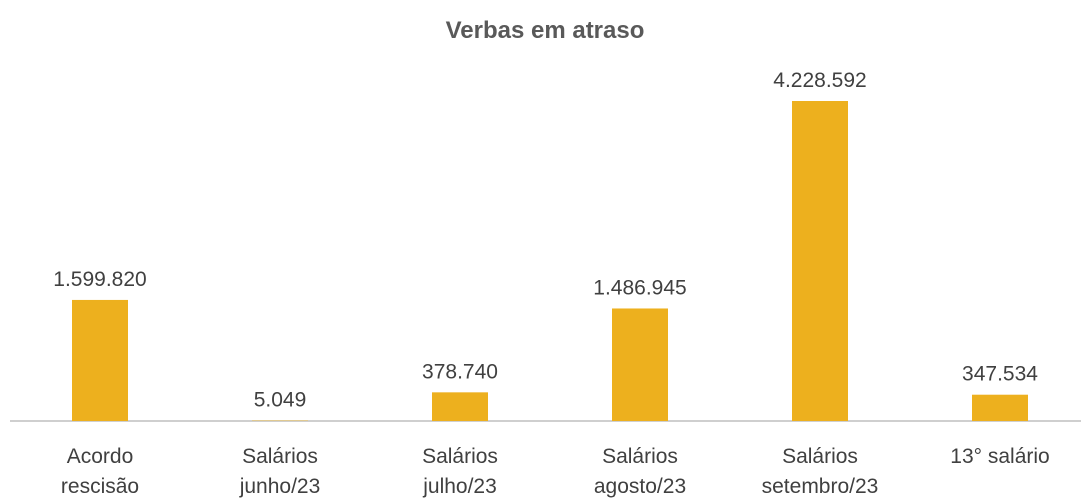 This screenshot has height=499, width=1081. I want to click on data-label: 378.740, so click(460, 371).